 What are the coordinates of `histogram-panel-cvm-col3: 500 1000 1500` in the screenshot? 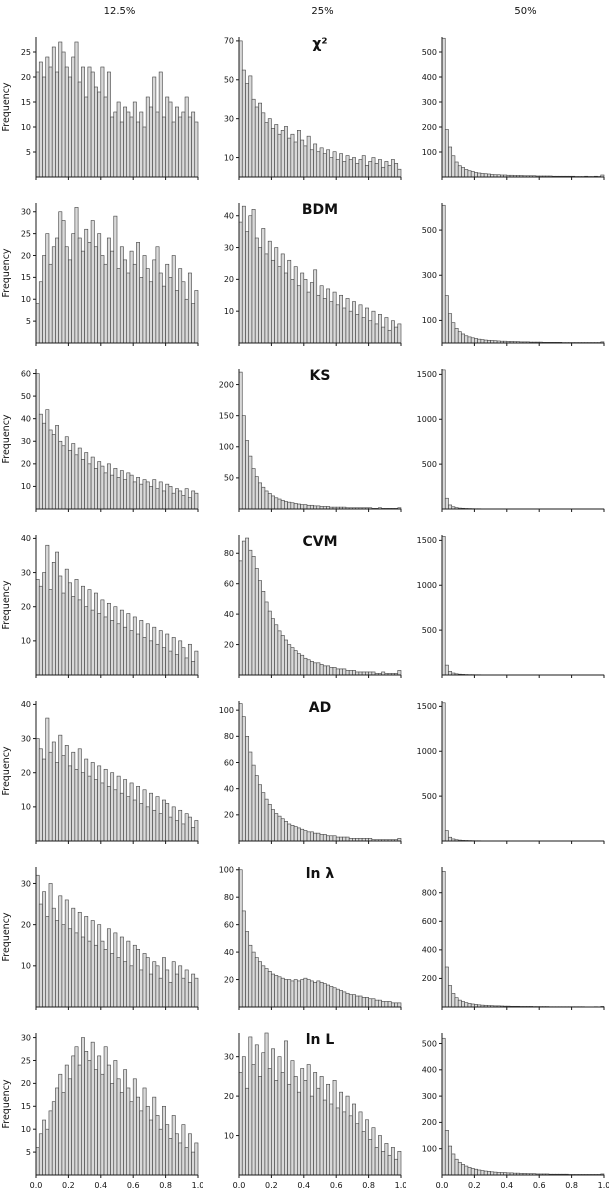 It's located at (507, 608).